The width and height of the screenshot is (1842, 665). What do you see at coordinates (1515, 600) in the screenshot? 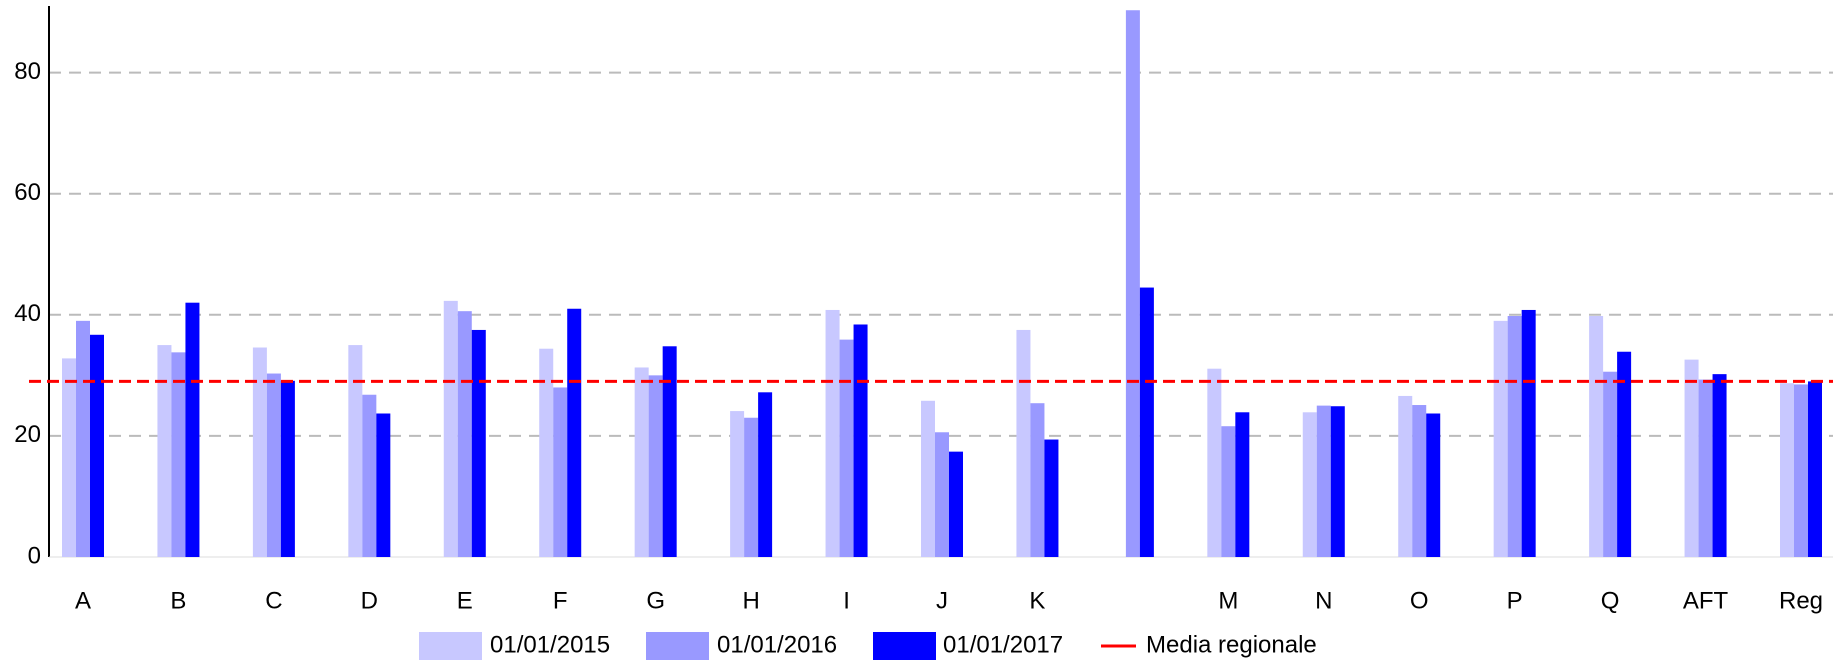
I see `x-tick-label: P` at bounding box center [1515, 600].